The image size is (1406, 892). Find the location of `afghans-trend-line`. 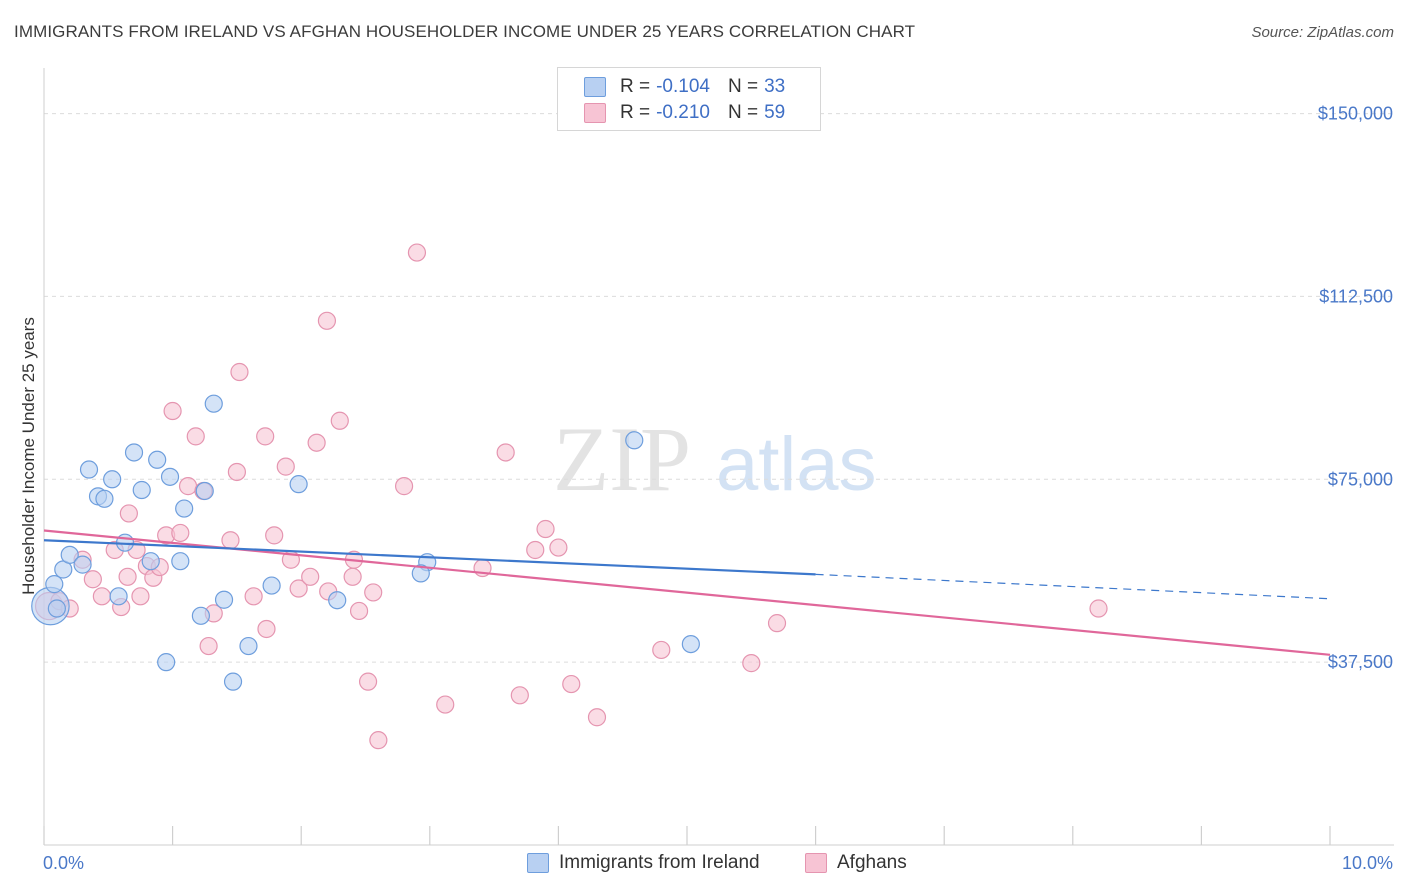

afghans-trend-line is located at coordinates (687, 592).